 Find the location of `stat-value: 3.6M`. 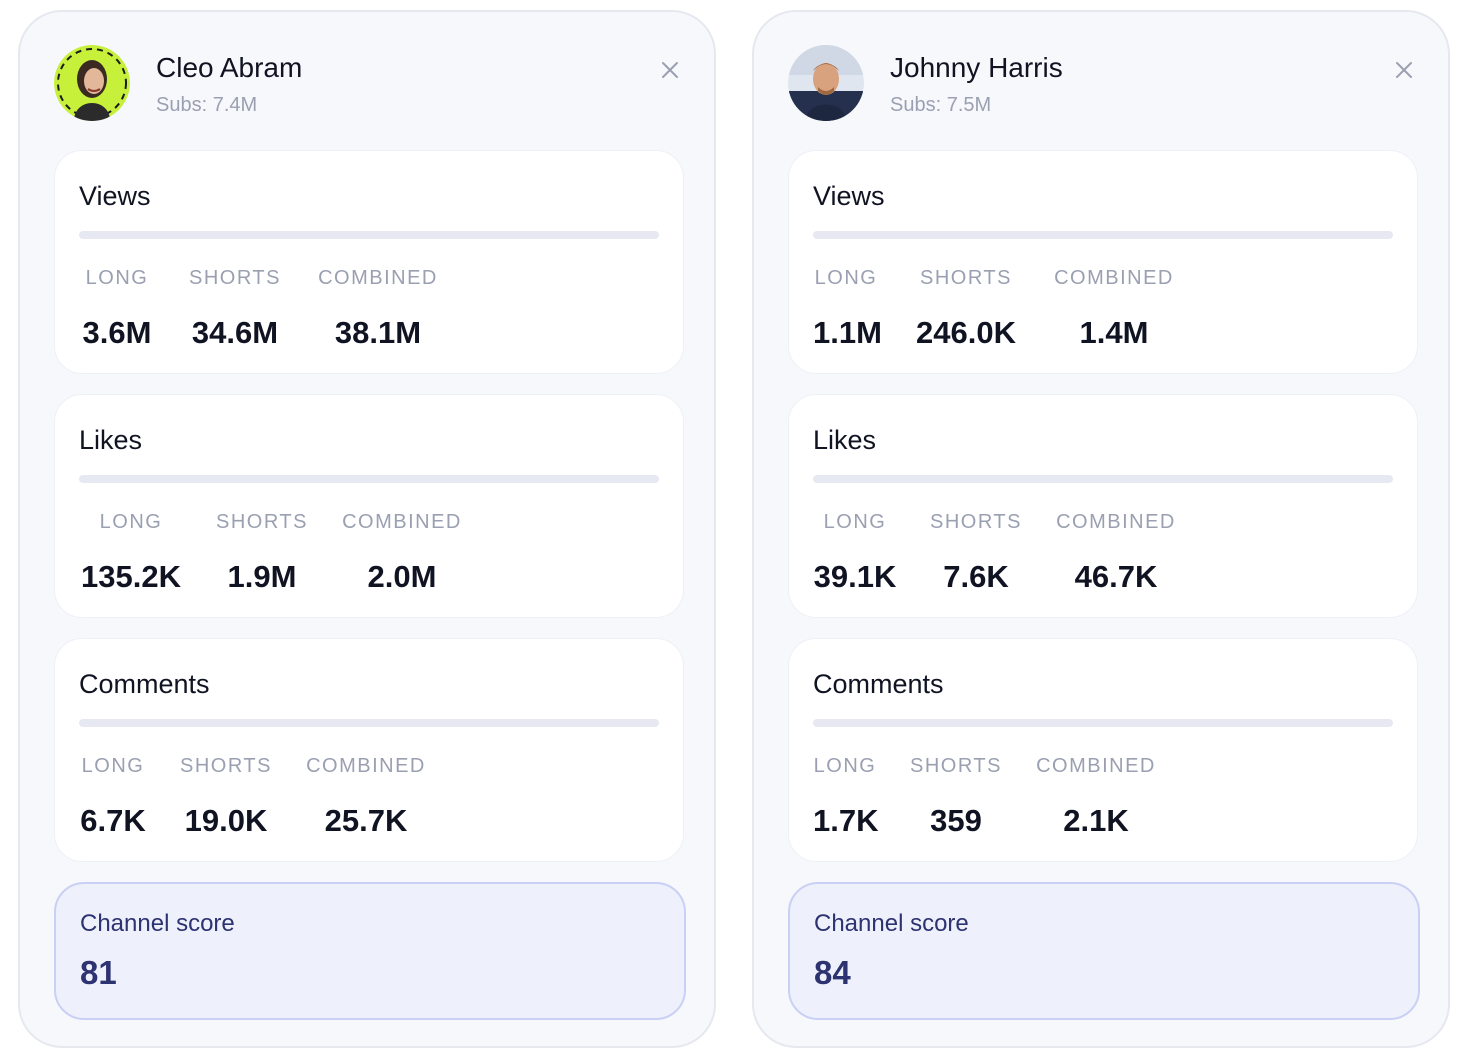

stat-value: 3.6M is located at coordinates (117, 332).